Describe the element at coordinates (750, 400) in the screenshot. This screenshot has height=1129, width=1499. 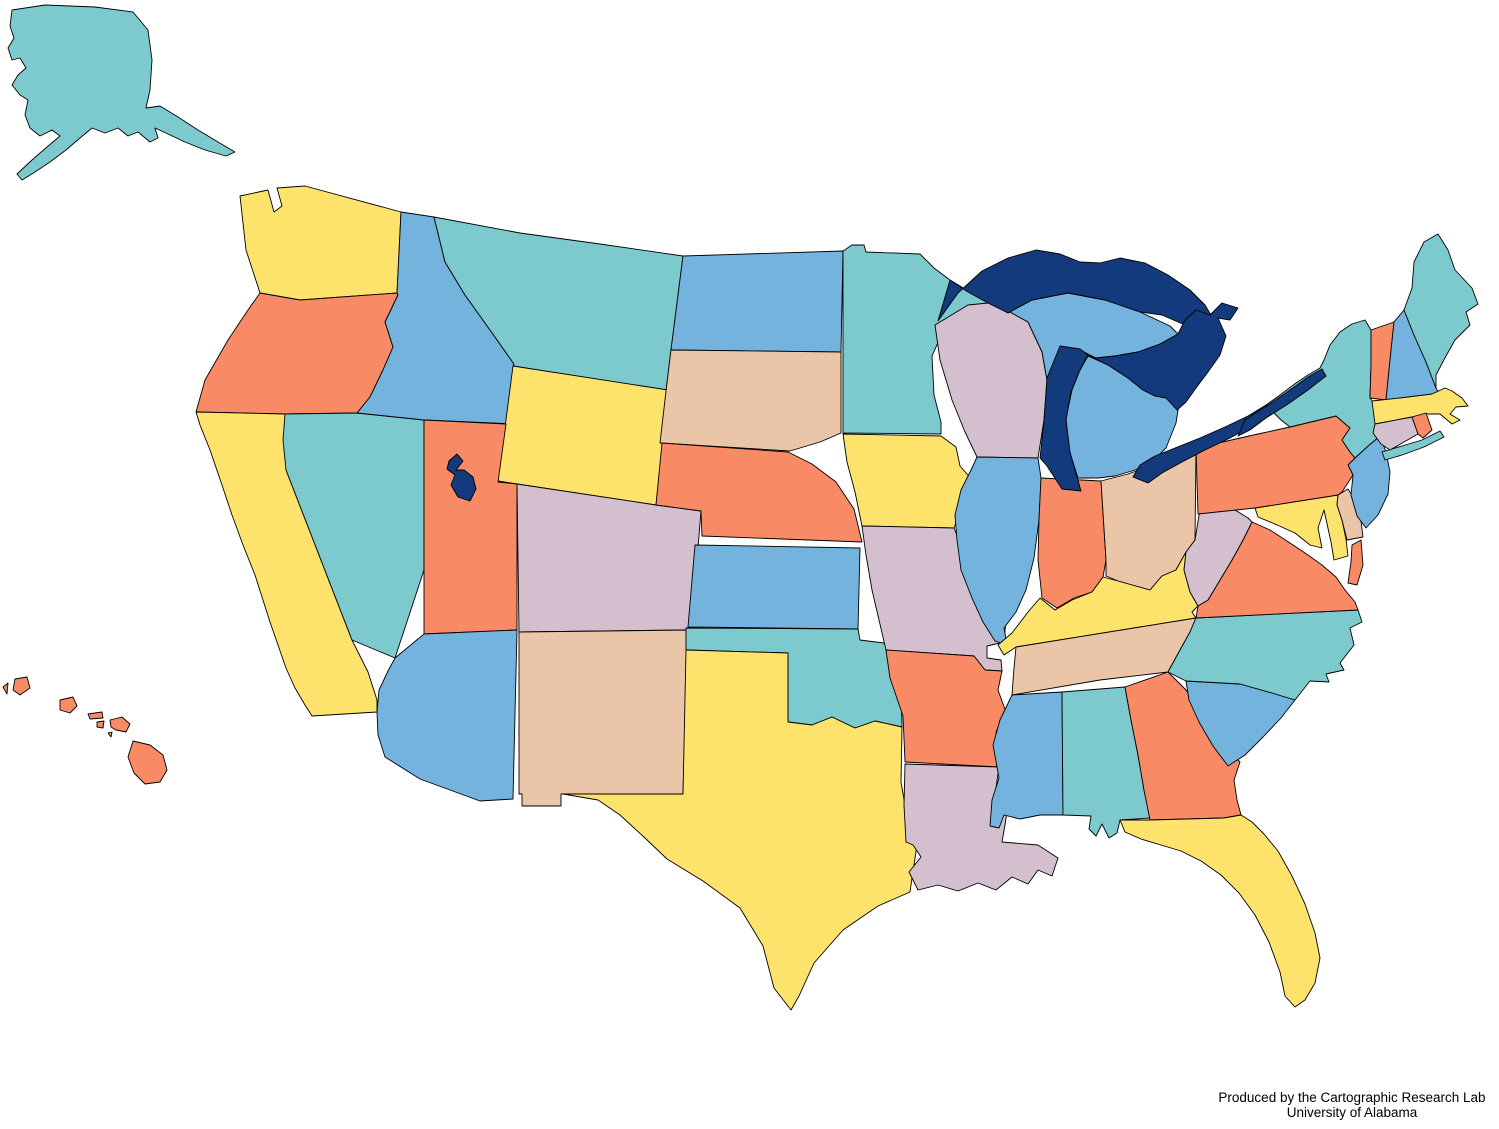
I see `state-south-dakota` at that location.